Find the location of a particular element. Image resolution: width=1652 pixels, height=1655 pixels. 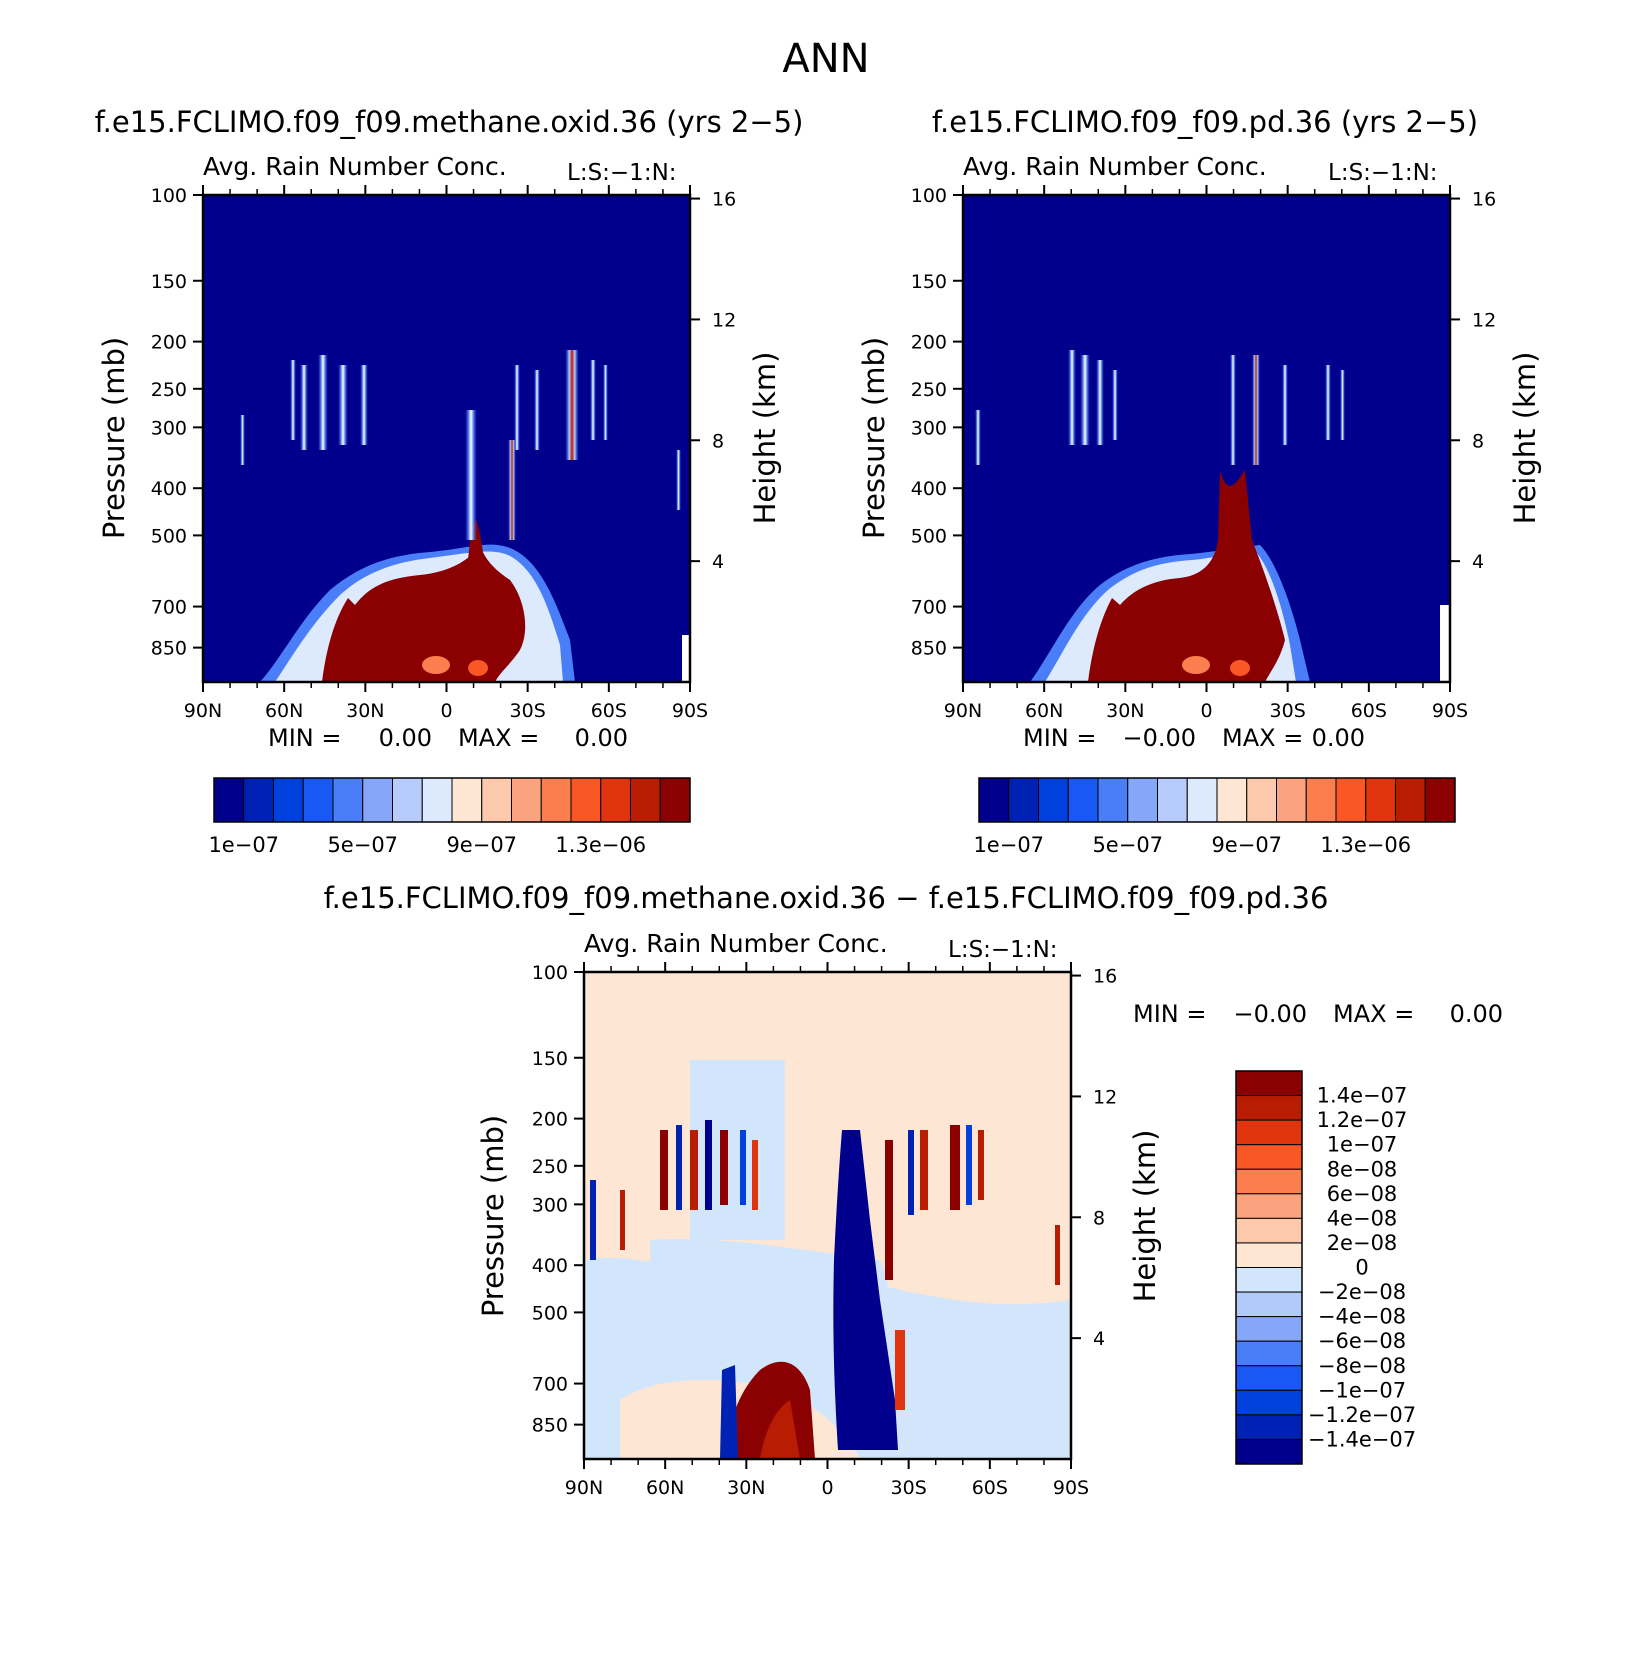

colorbar-frame is located at coordinates (1217, 800).